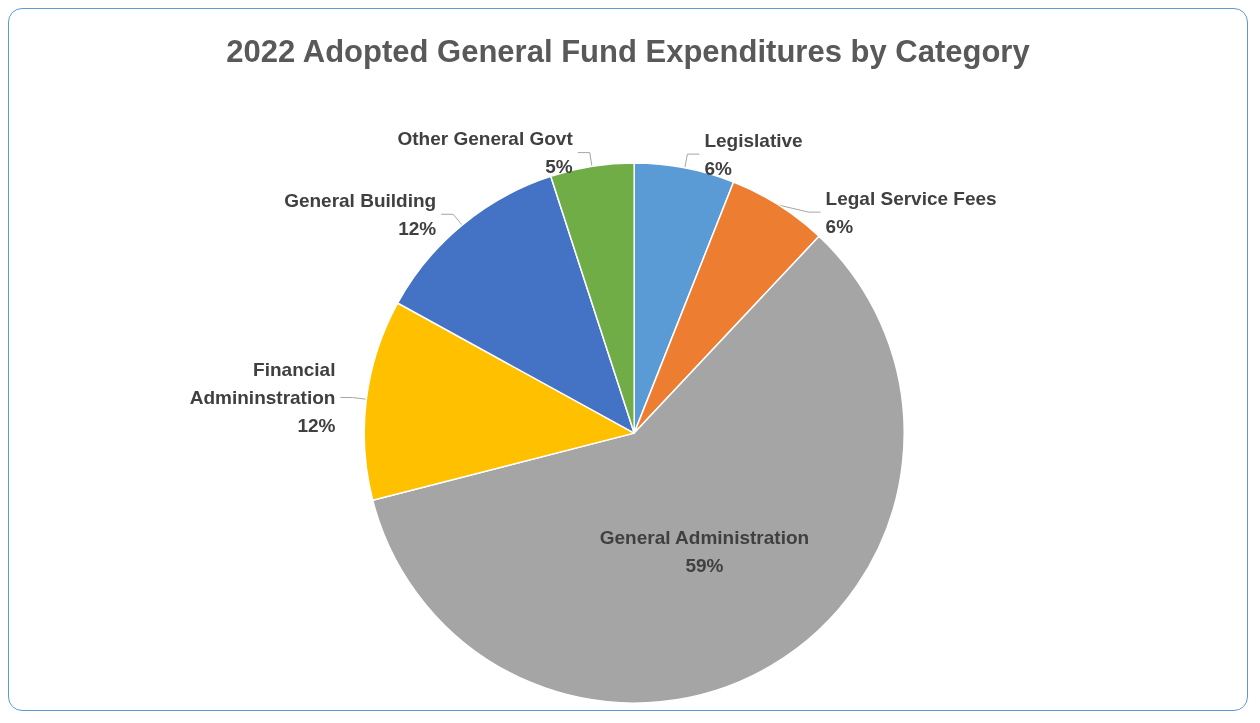 Image resolution: width=1260 pixels, height=723 pixels. I want to click on slice-label: Other General Govt, so click(485, 139).